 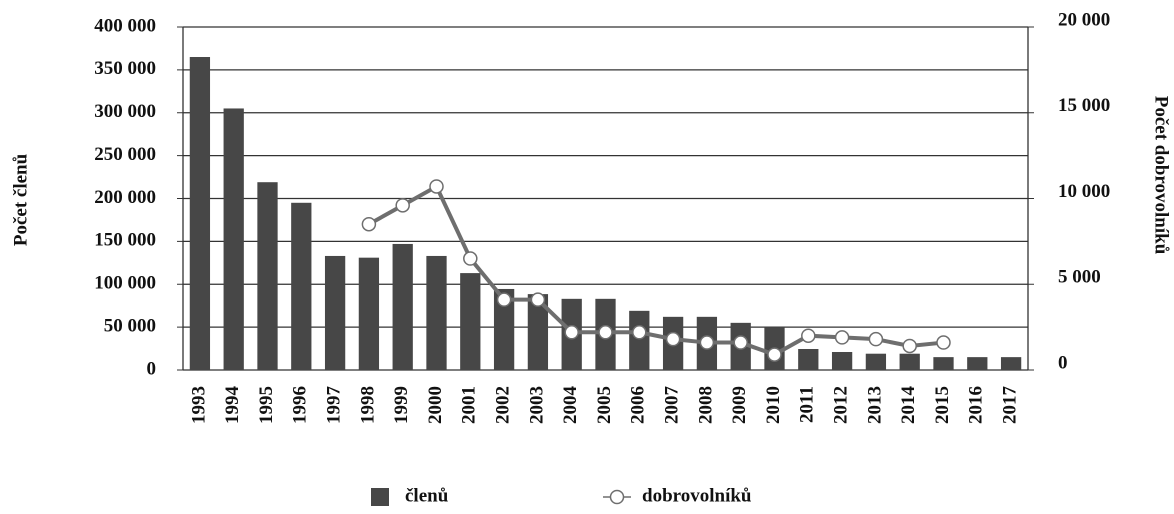 I want to click on y-tick-label: 0, so click(x=152, y=368).